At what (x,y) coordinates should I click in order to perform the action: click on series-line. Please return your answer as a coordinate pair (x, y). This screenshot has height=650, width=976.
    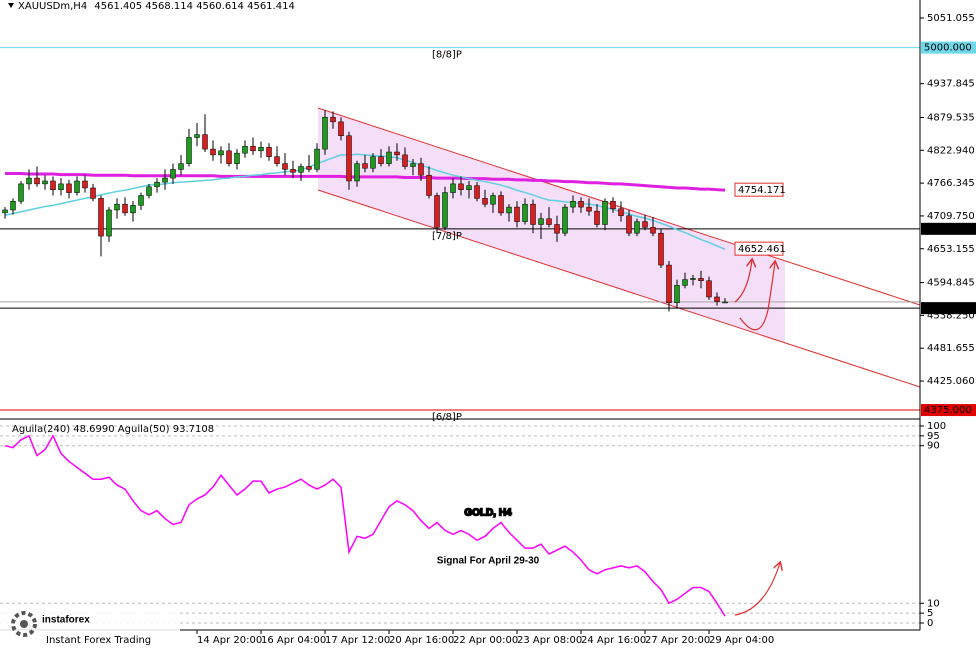
    Looking at the image, I should click on (365, 181).